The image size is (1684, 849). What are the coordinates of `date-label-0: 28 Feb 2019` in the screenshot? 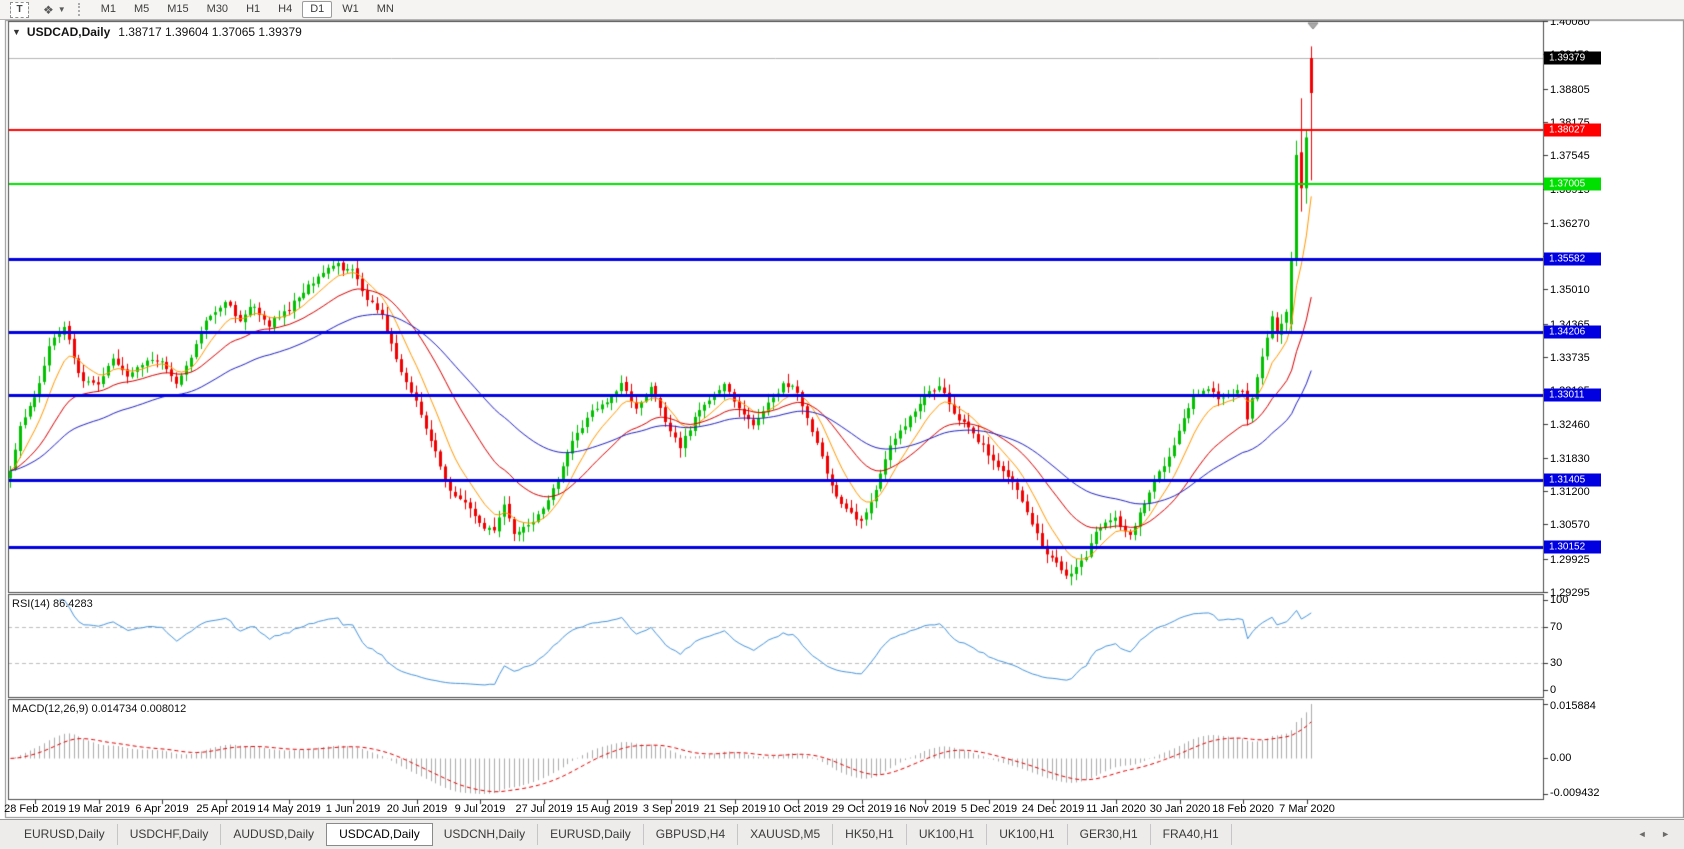 It's located at (35, 809).